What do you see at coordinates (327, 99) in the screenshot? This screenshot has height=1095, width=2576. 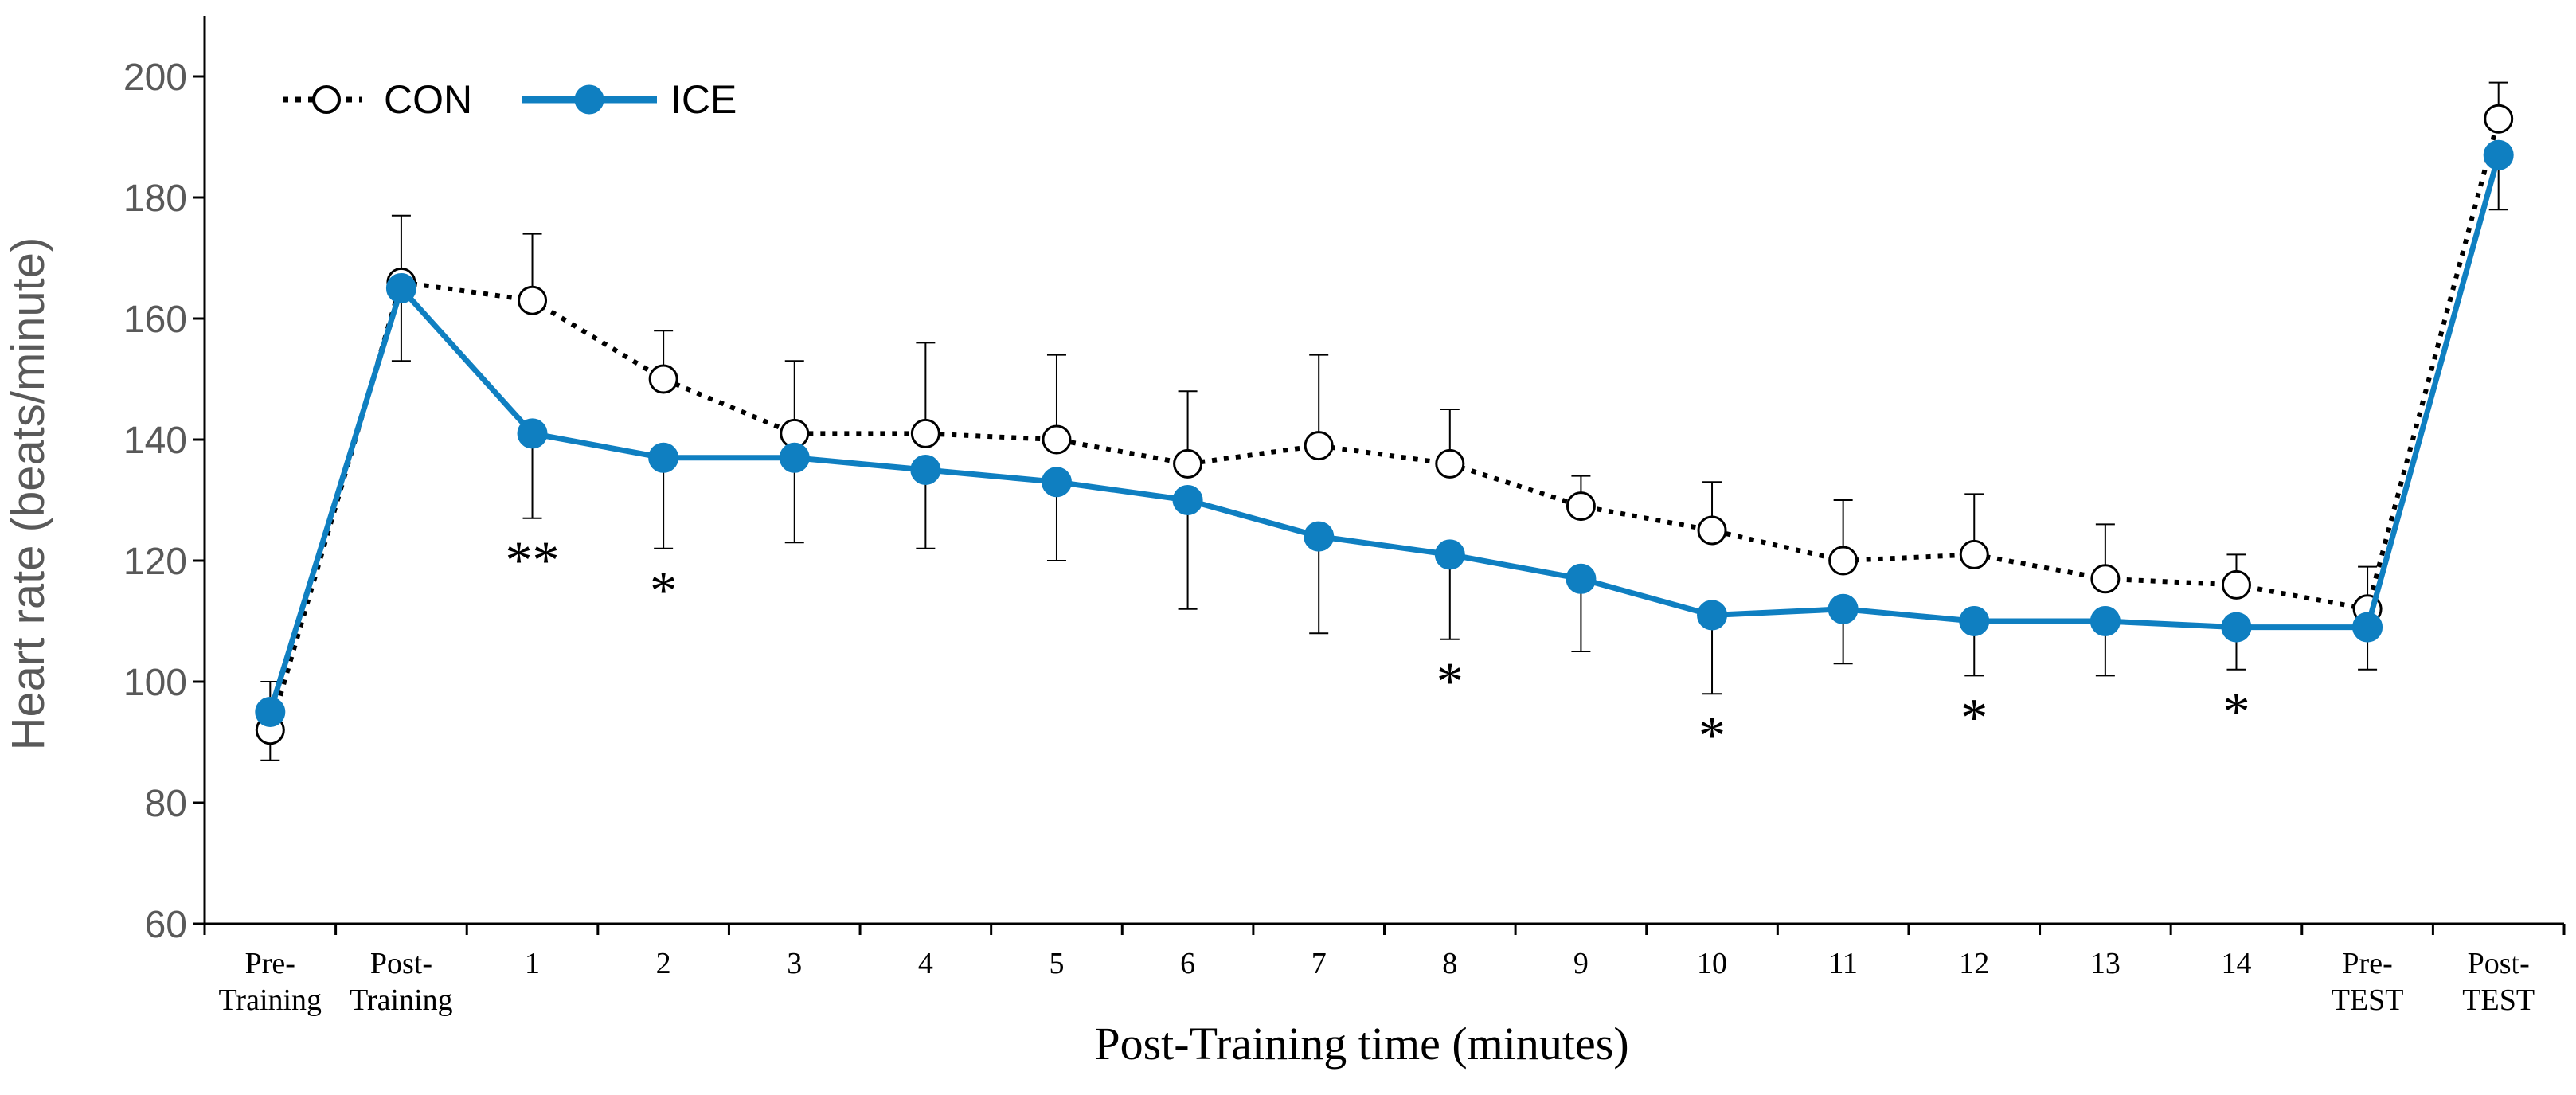 I see `legend-con-marker` at bounding box center [327, 99].